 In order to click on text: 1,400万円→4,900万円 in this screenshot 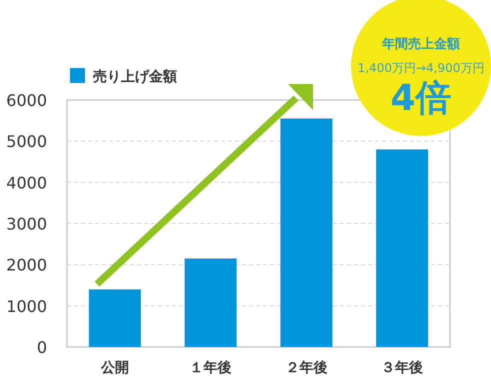, I will do `click(421, 68)`.